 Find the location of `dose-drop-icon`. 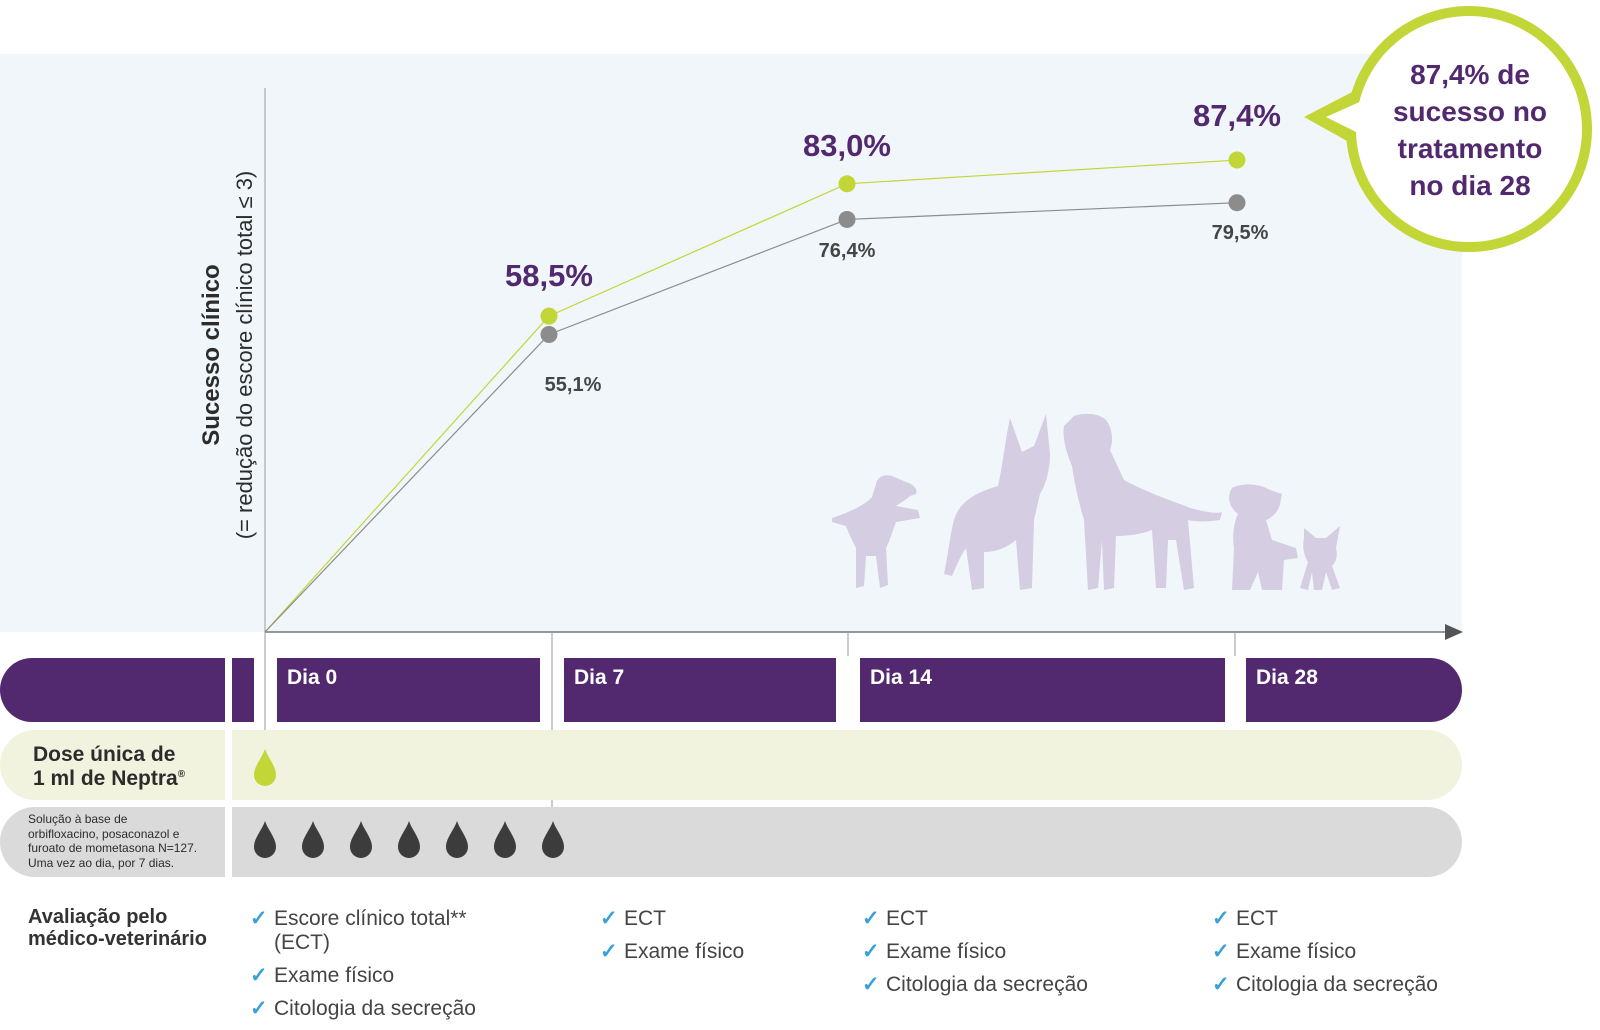

dose-drop-icon is located at coordinates (265, 767).